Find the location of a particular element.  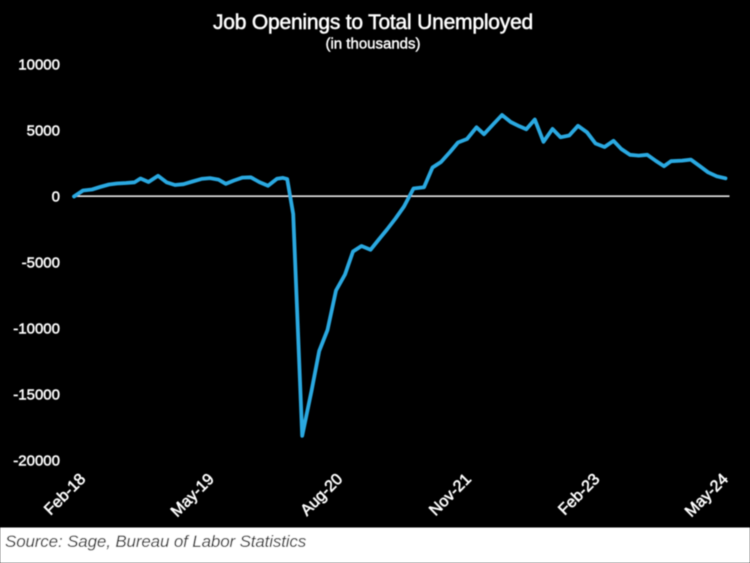

svg-text: 0 is located at coordinates (56, 197).